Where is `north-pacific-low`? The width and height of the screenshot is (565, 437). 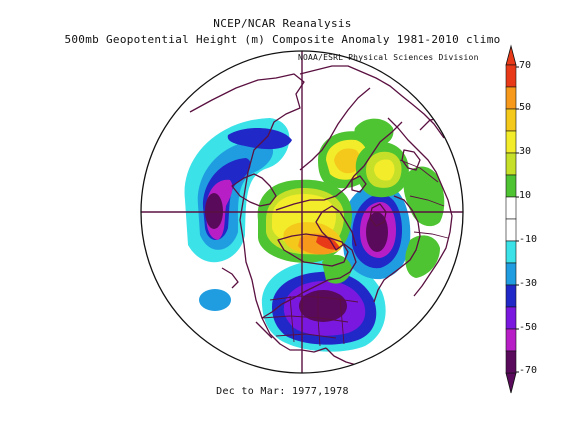
north-pacific-low is located at coordinates (238, 190).